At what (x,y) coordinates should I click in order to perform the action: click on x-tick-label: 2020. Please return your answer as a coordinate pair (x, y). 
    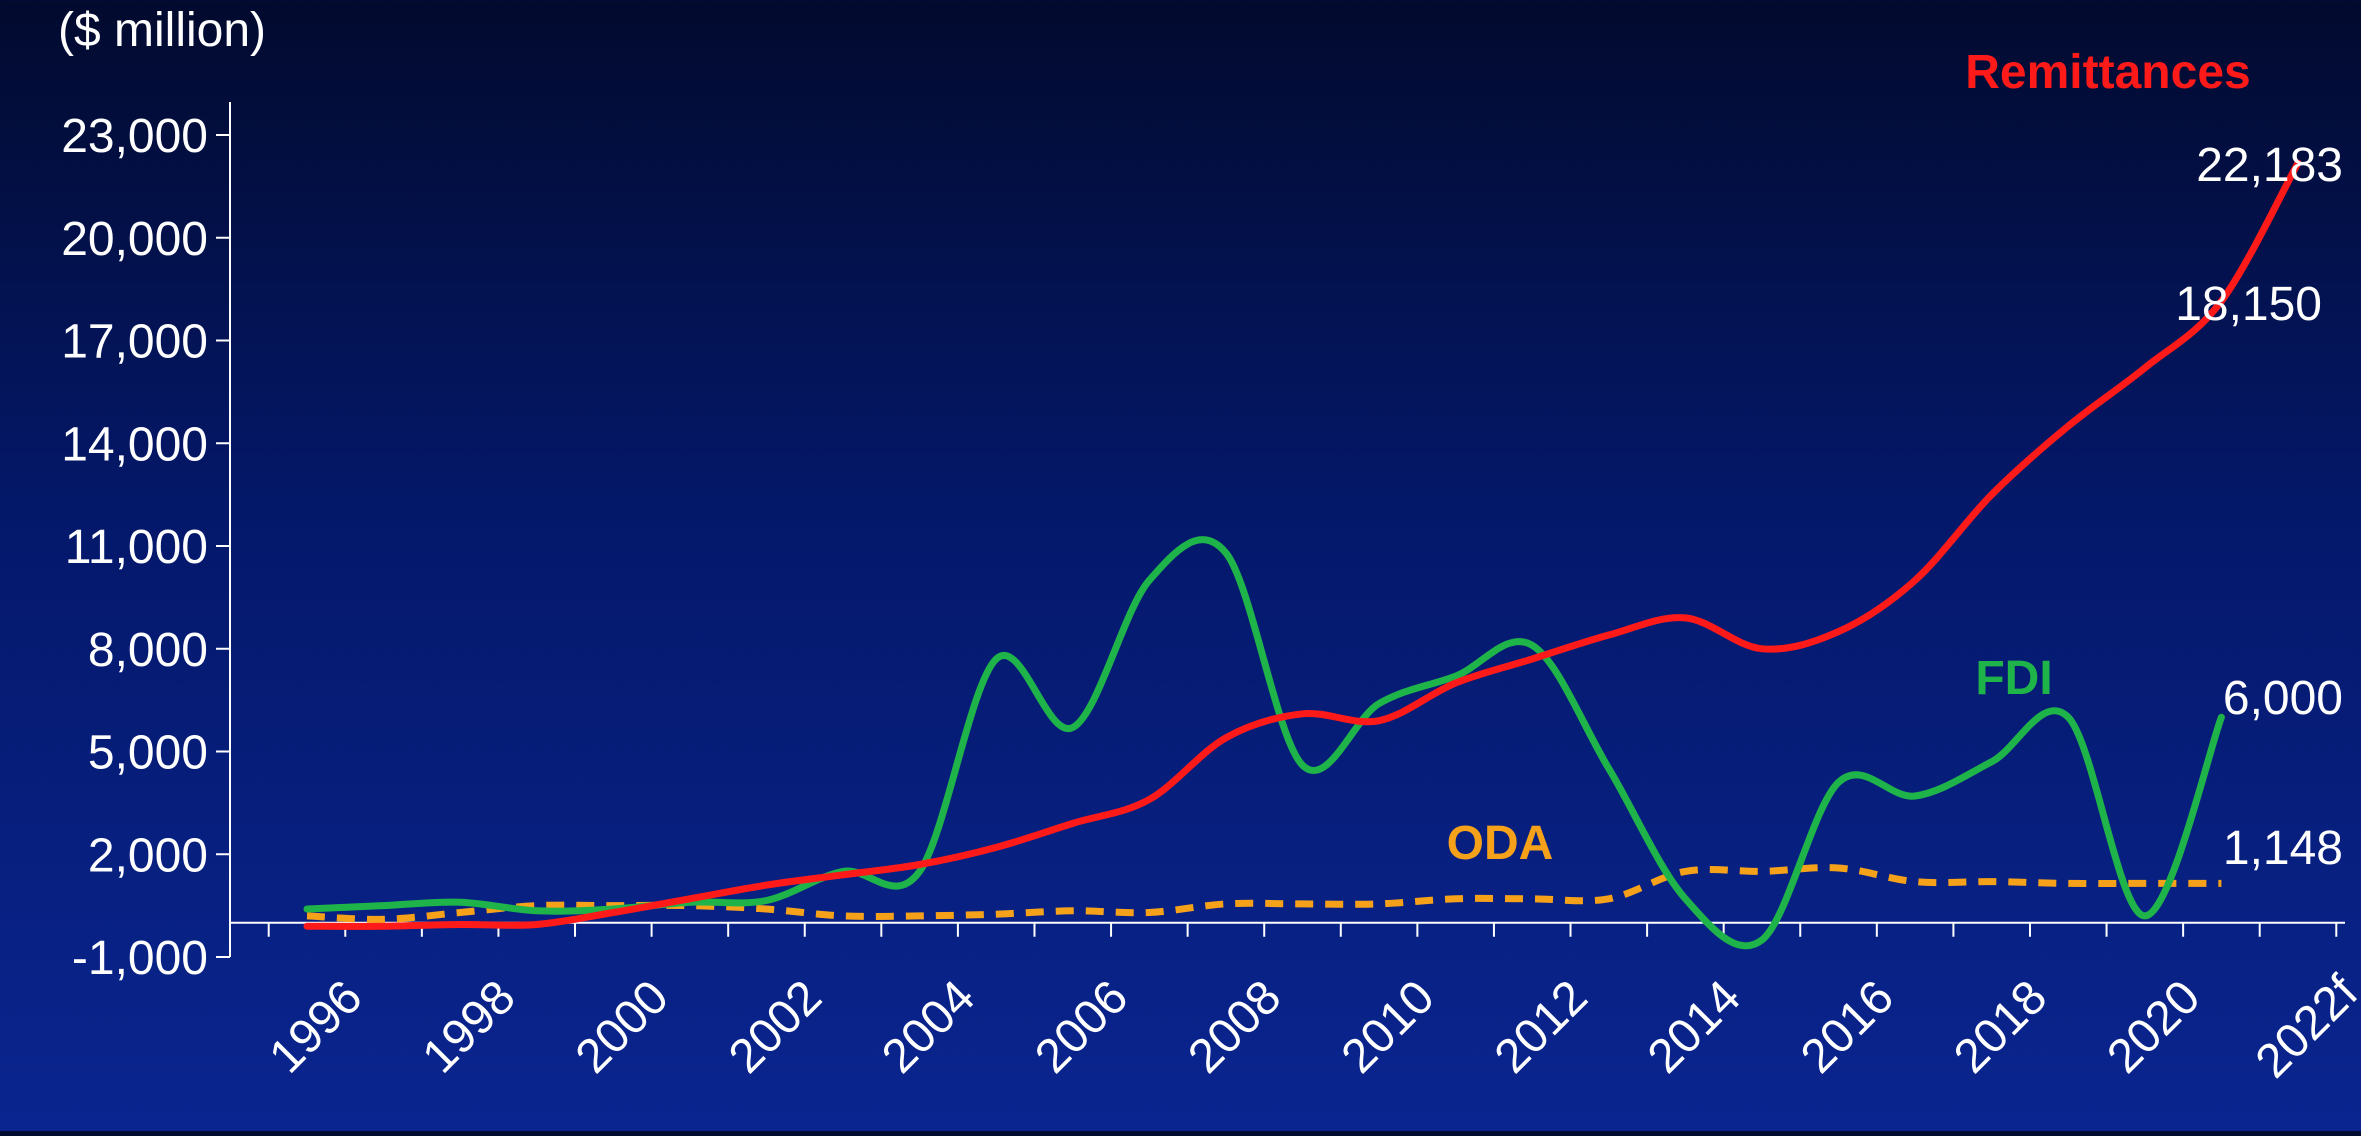
    Looking at the image, I should click on (2153, 1027).